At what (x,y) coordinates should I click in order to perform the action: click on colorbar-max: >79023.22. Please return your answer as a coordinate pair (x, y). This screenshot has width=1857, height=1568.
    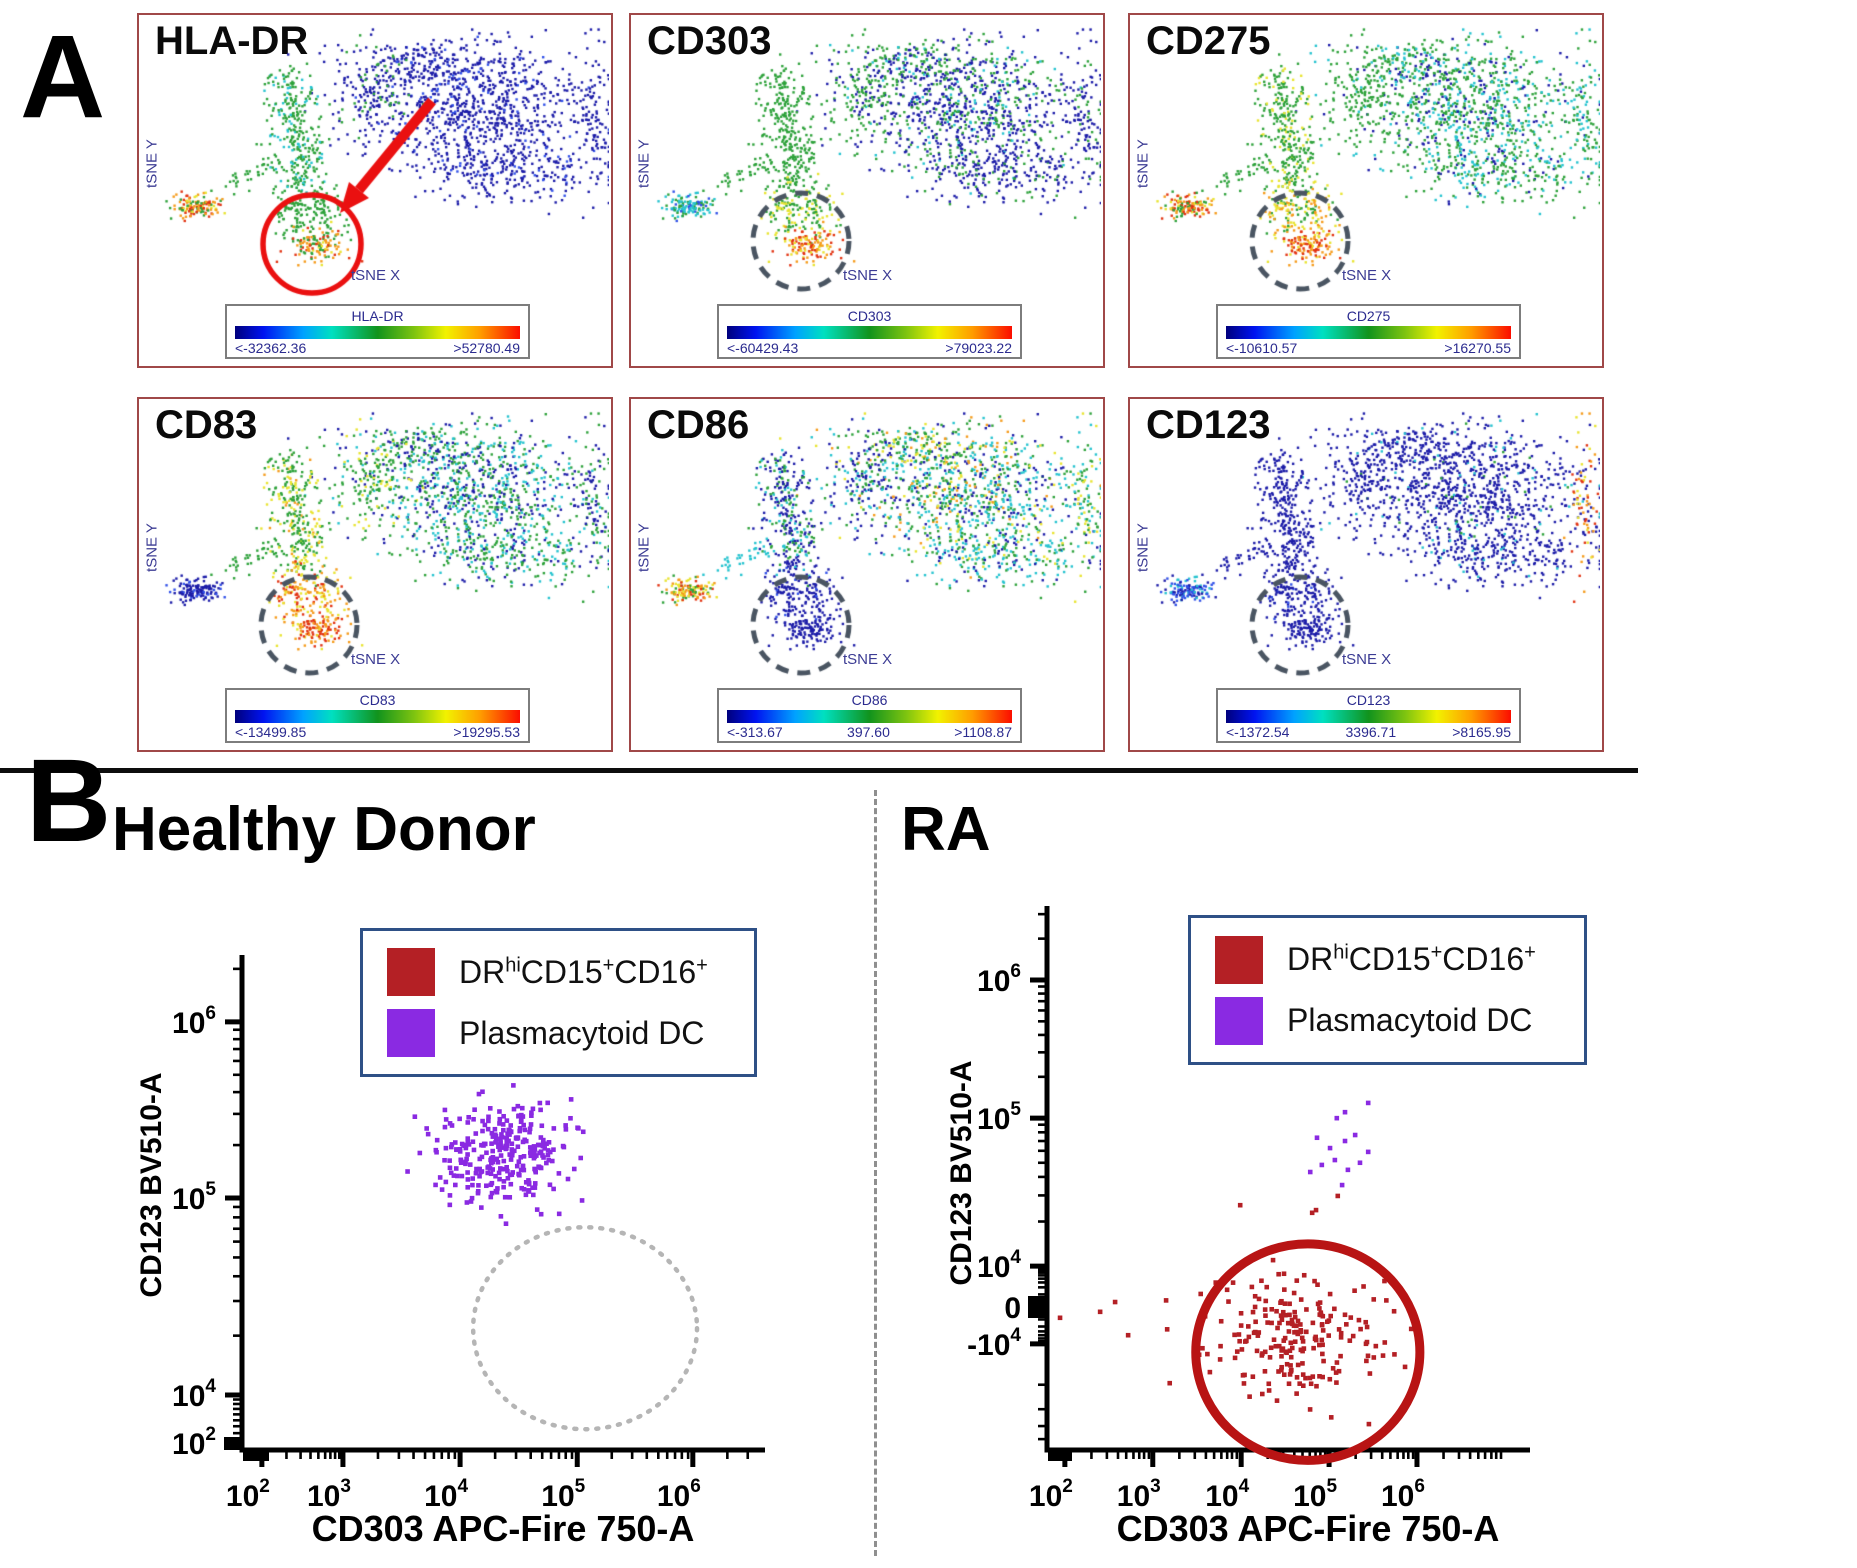
    Looking at the image, I should click on (978, 348).